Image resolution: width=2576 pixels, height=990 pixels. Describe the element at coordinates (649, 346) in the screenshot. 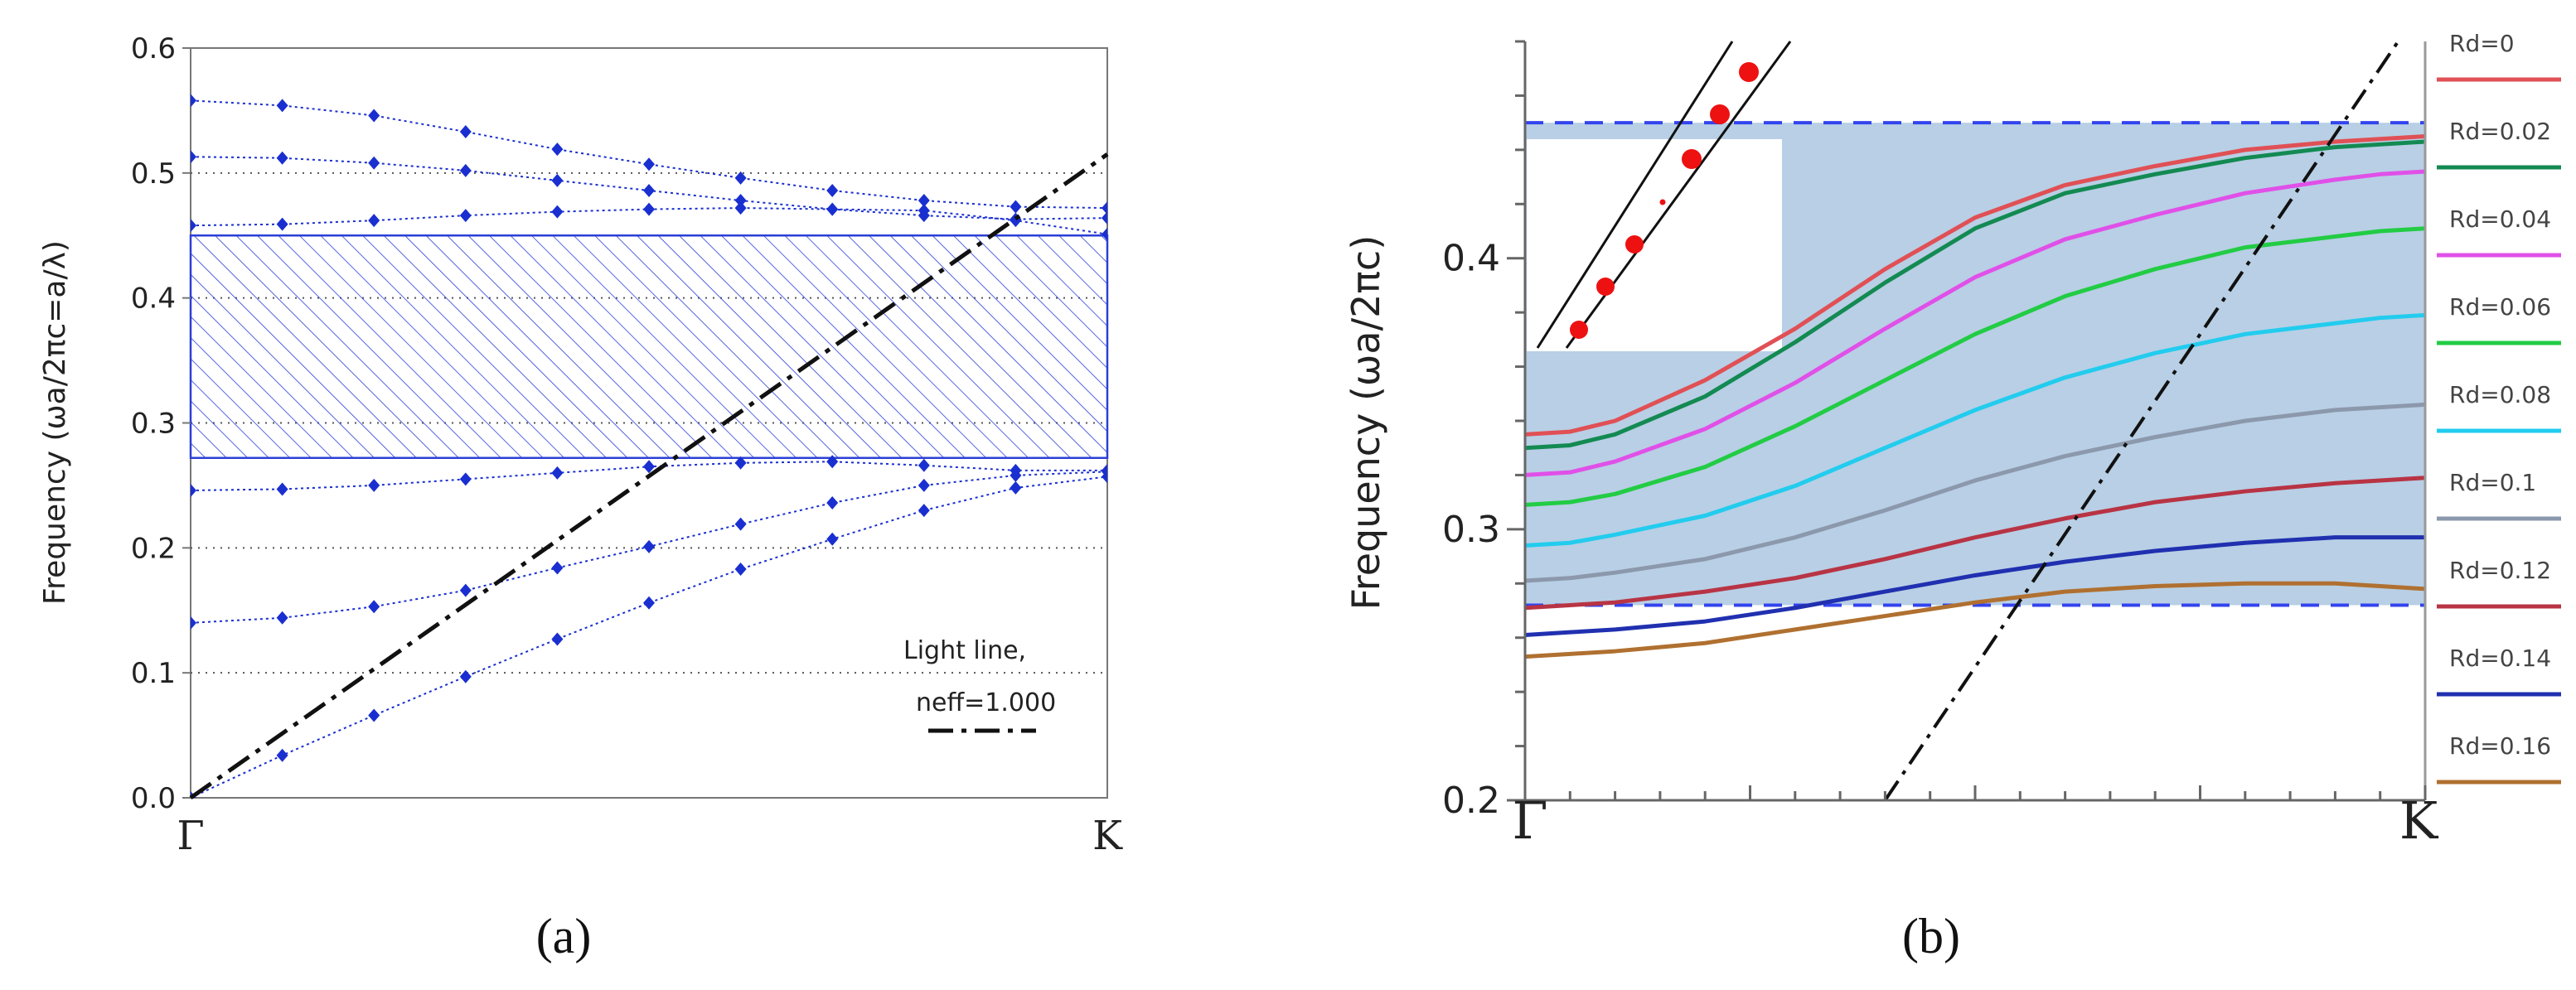

I see `band-gap-hatched` at that location.